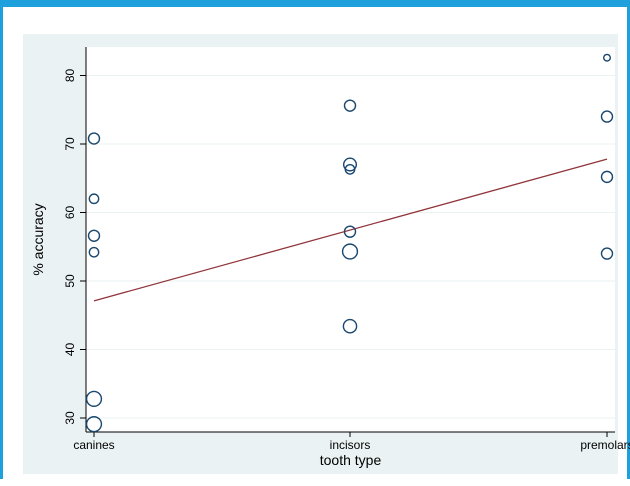 Image resolution: width=630 pixels, height=486 pixels. Describe the element at coordinates (38, 239) in the screenshot. I see `y-axis-title: % accuracy` at that location.